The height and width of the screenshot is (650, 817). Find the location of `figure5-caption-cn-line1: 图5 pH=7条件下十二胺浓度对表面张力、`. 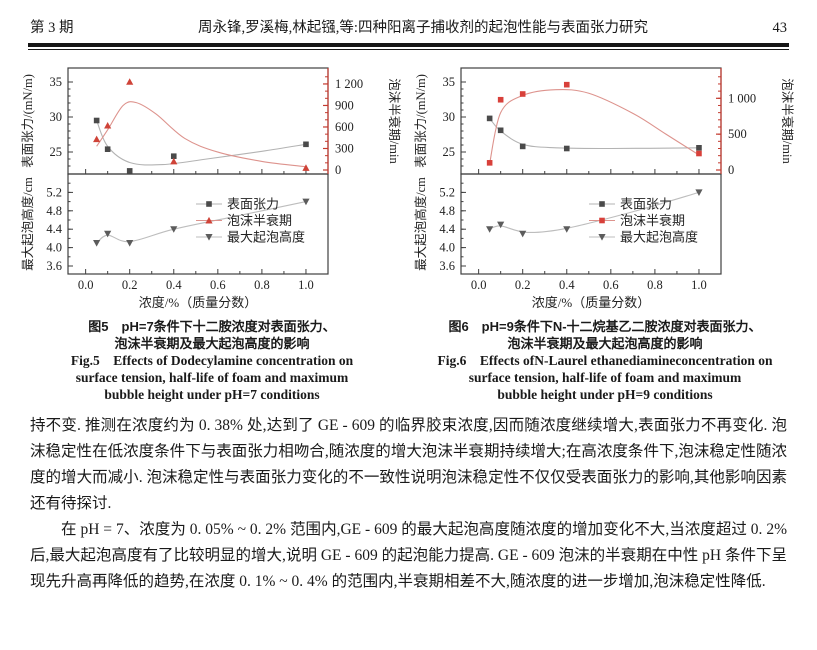

figure5-caption-cn-line1: 图5 pH=7条件下十二胺浓度对表面张力、 is located at coordinates (212, 326).